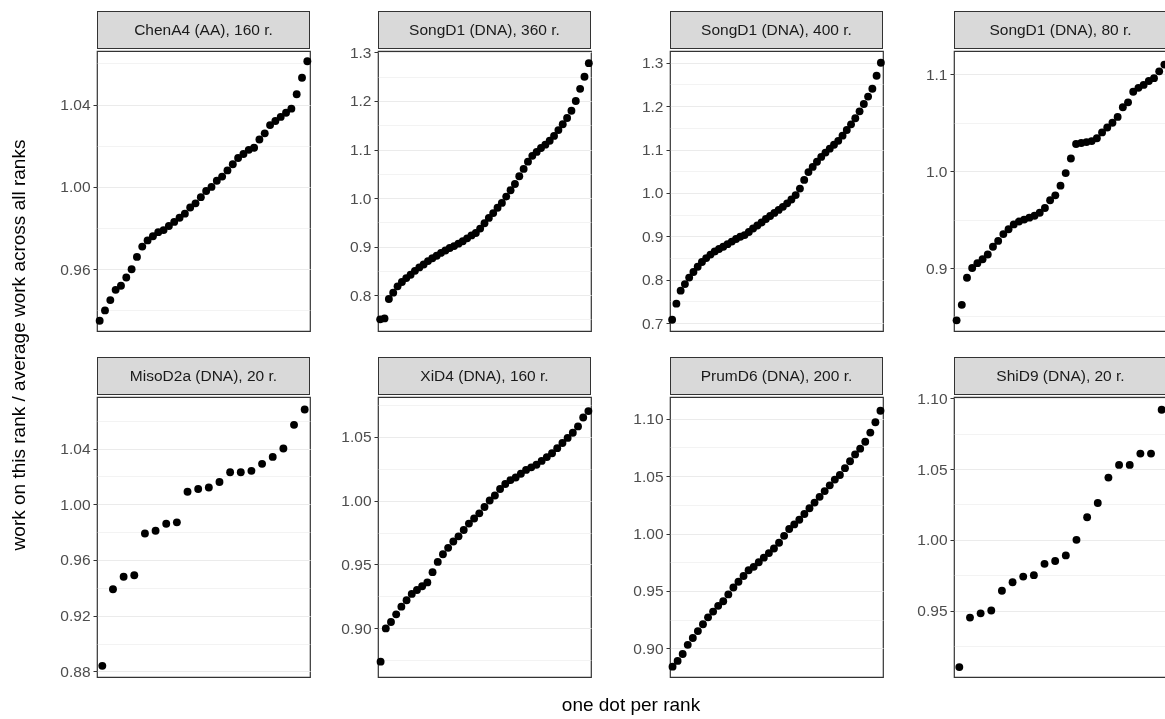 The width and height of the screenshot is (1165, 719). What do you see at coordinates (360, 295) in the screenshot?
I see `y-tick-label: 0.8` at bounding box center [360, 295].